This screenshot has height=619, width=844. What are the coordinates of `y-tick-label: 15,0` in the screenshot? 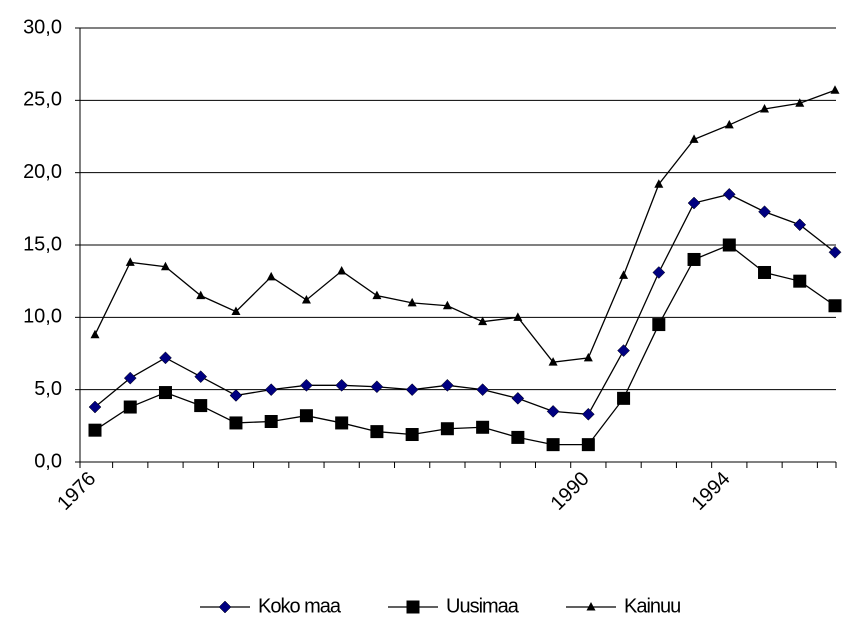 It's located at (42, 244).